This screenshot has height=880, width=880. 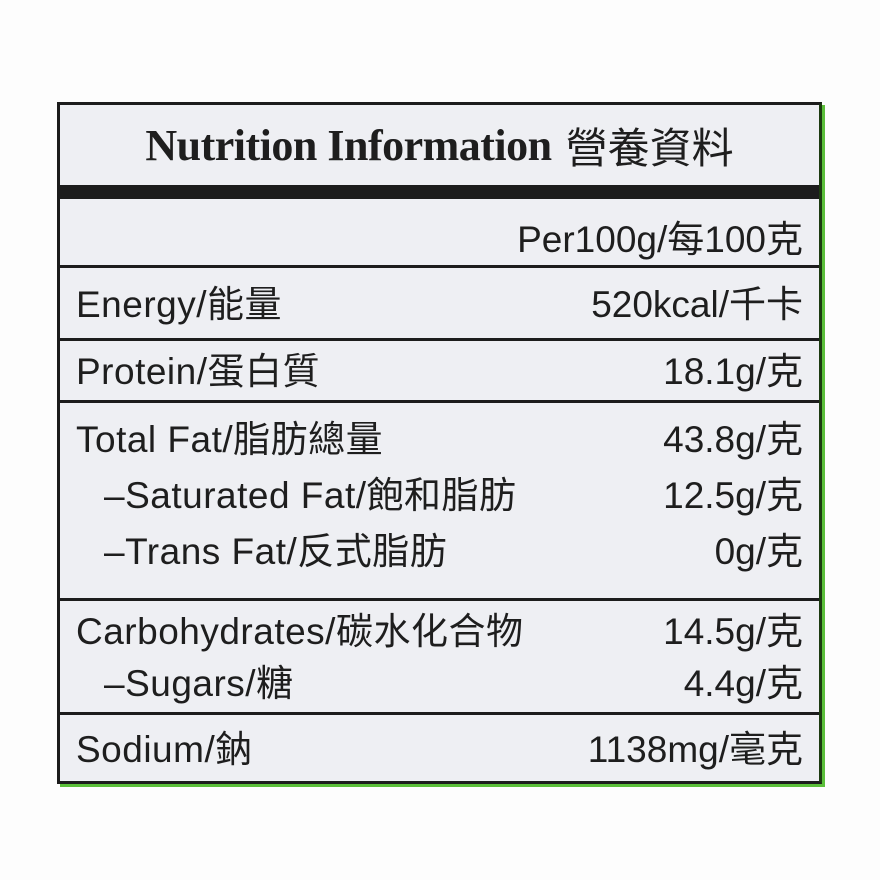 What do you see at coordinates (758, 551) in the screenshot?
I see `nutrient-value: 0g/克` at bounding box center [758, 551].